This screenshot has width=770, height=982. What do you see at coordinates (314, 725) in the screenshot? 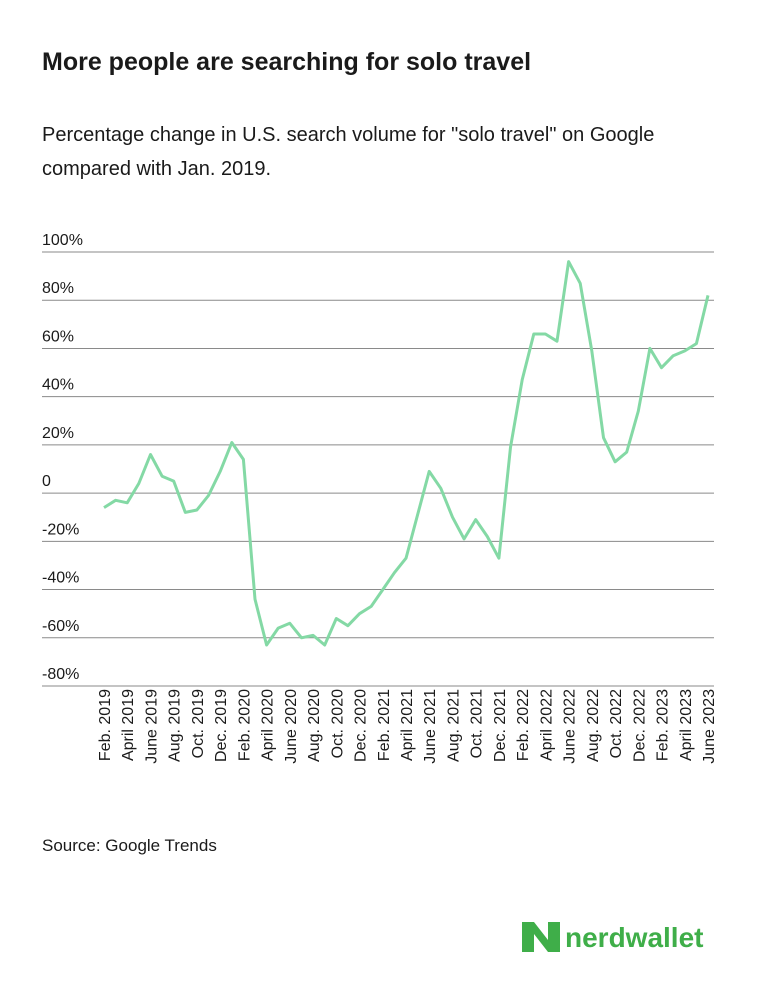
I see `x-tick-label: Aug. 2020` at bounding box center [314, 725].